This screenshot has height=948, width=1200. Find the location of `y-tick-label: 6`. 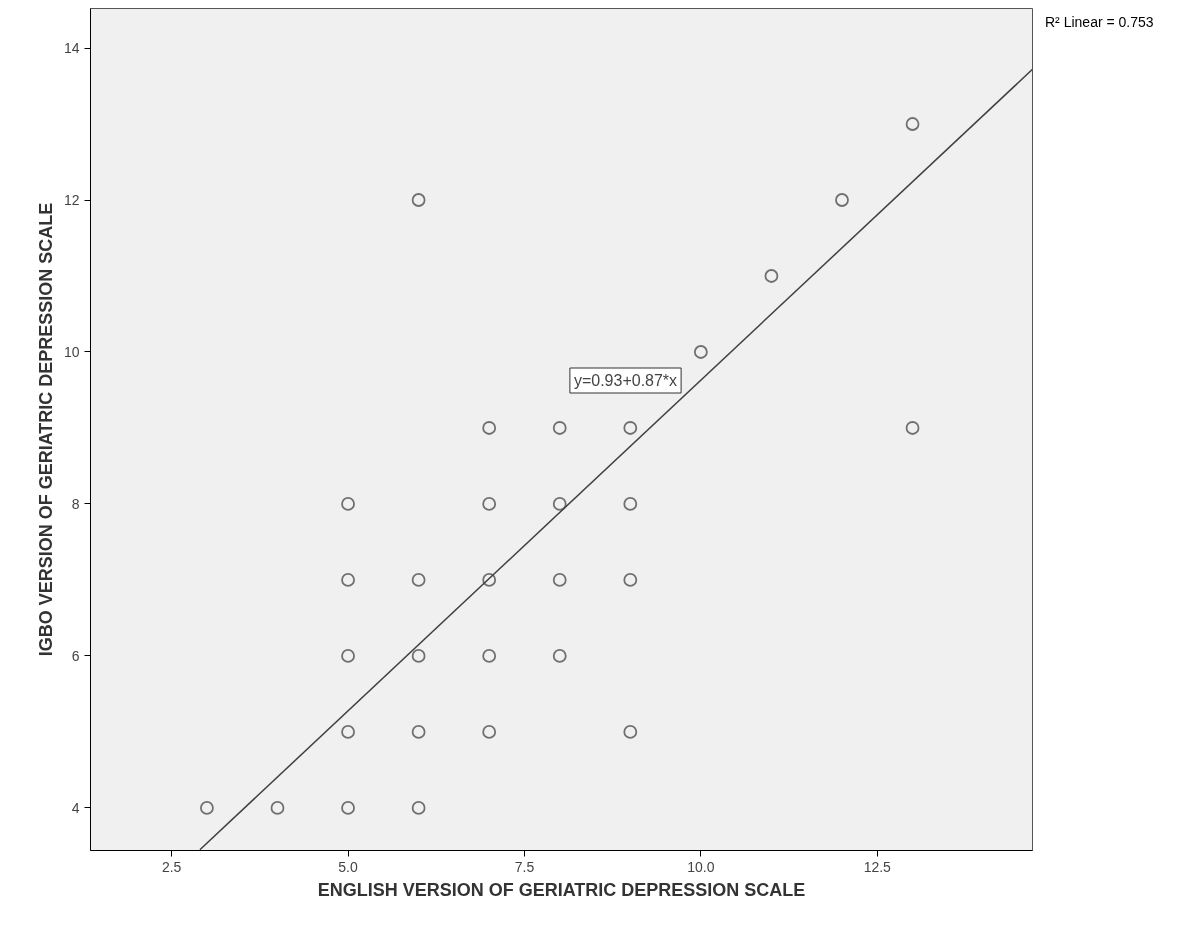

y-tick-label: 6 is located at coordinates (75, 655).